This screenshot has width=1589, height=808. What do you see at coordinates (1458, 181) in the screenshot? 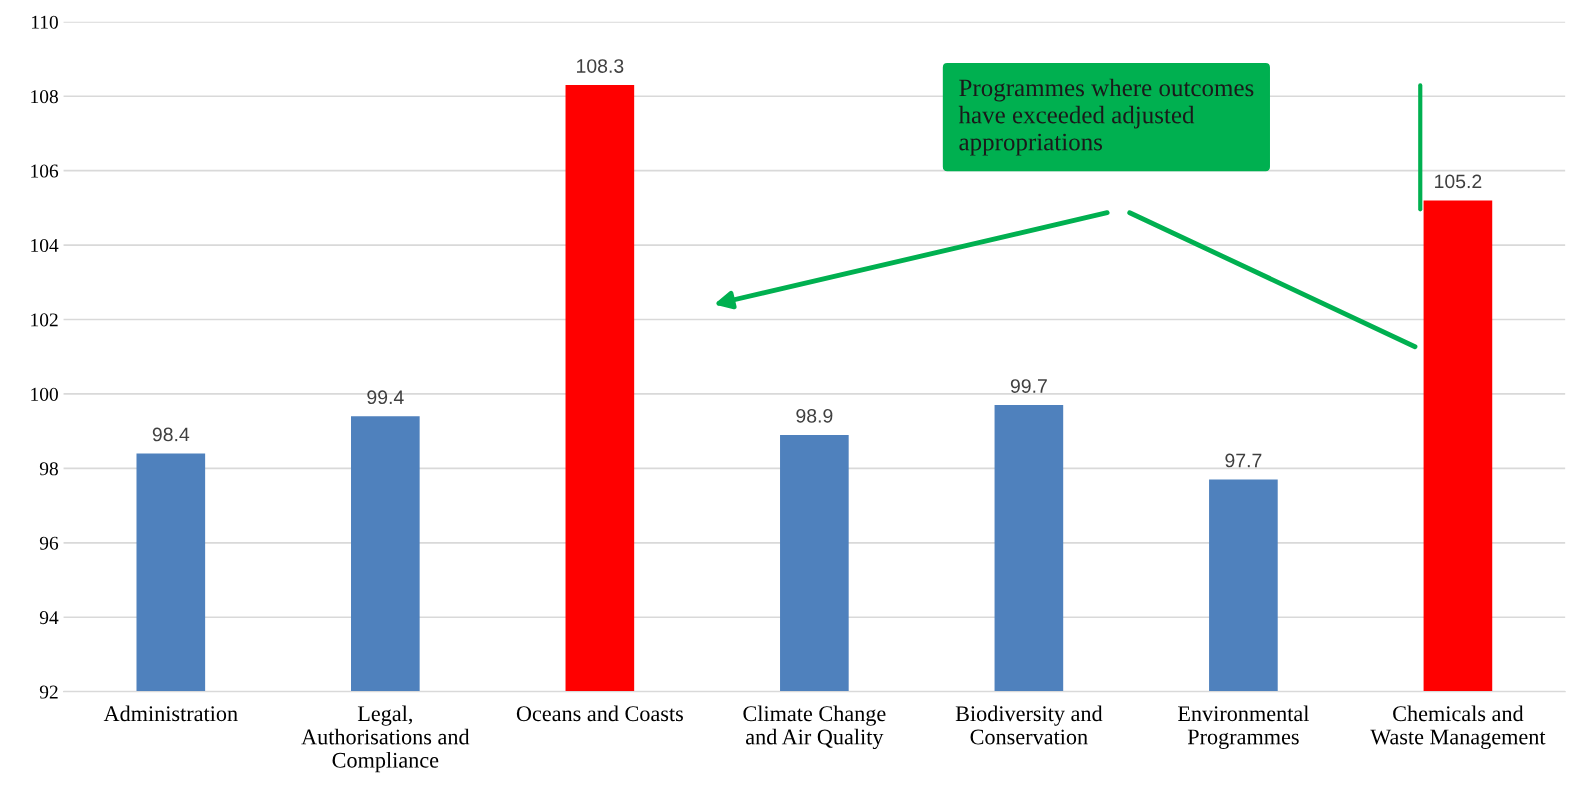
I see `data-label: 105.2` at bounding box center [1458, 181].